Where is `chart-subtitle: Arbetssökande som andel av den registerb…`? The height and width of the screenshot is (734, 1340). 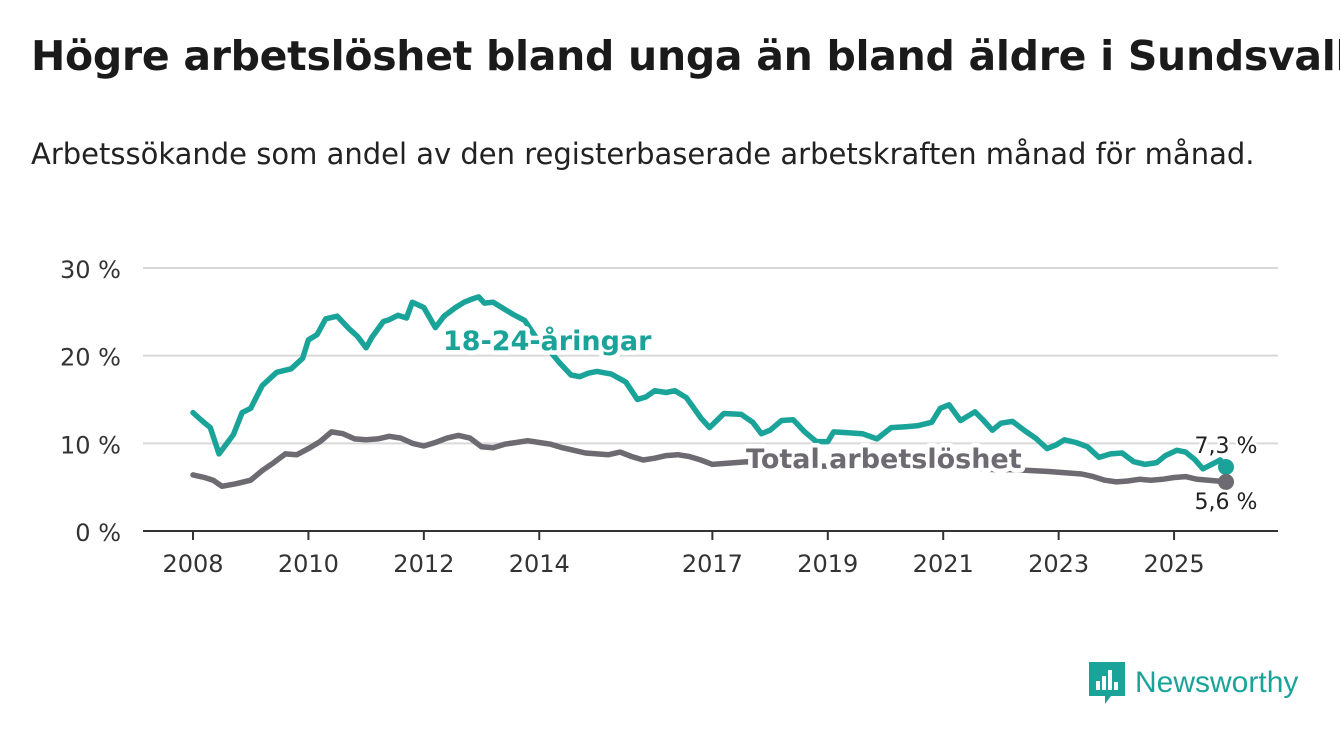
chart-subtitle: Arbetssökande som andel av den registerb… is located at coordinates (643, 154).